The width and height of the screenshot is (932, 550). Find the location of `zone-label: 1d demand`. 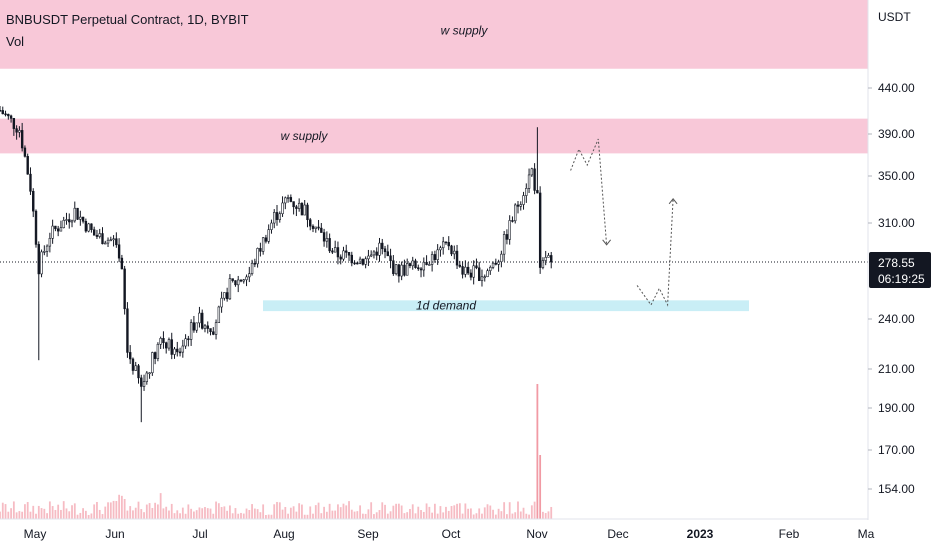

zone-label: 1d demand is located at coordinates (446, 306).